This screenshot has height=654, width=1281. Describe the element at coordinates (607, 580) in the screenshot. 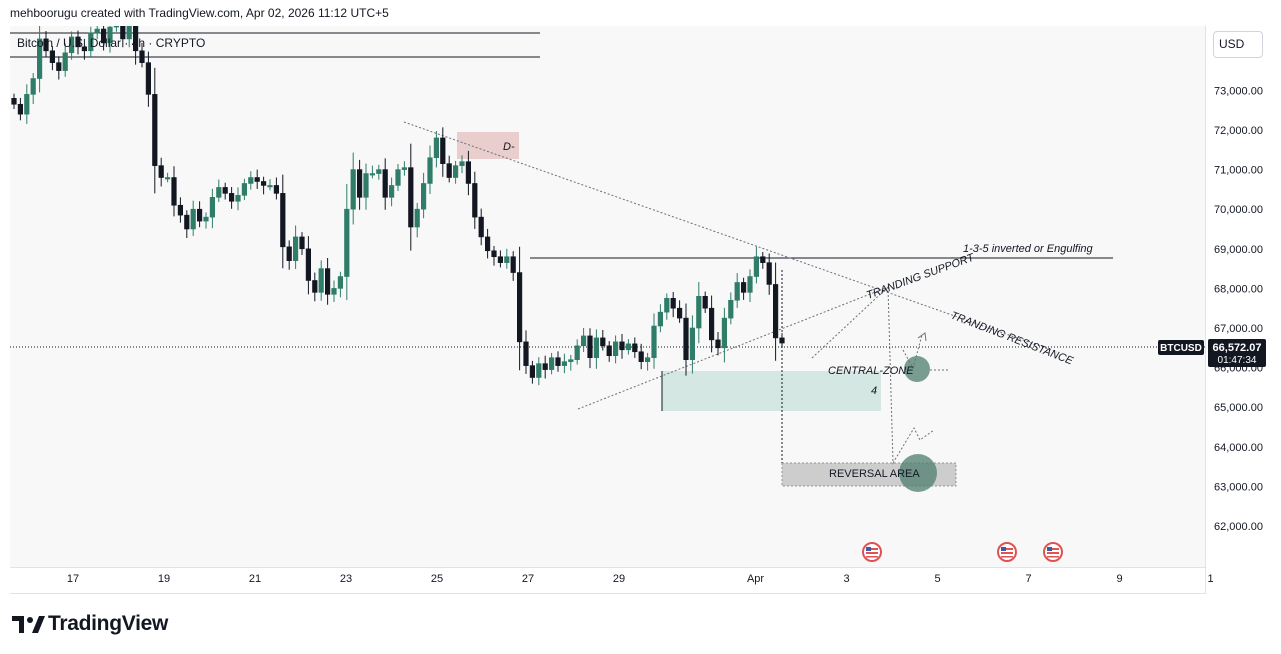

I see `time-axis` at that location.